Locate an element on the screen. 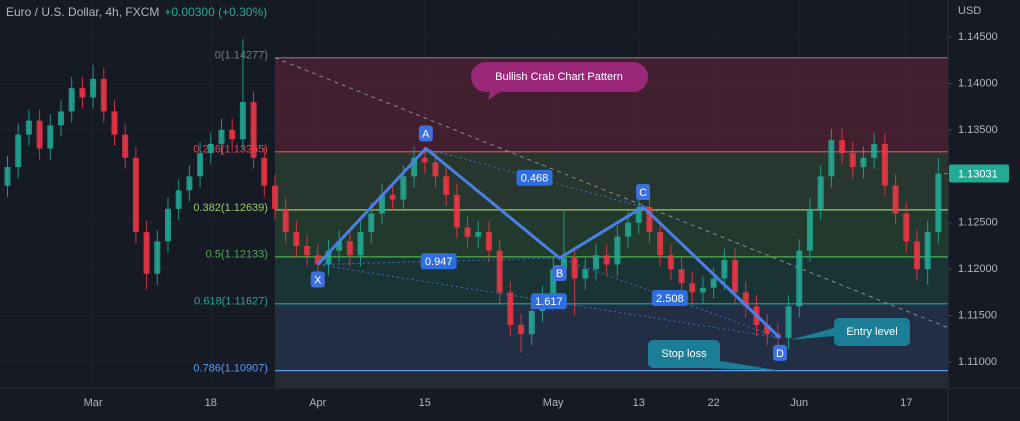  stop-text: Stop loss is located at coordinates (684, 354).